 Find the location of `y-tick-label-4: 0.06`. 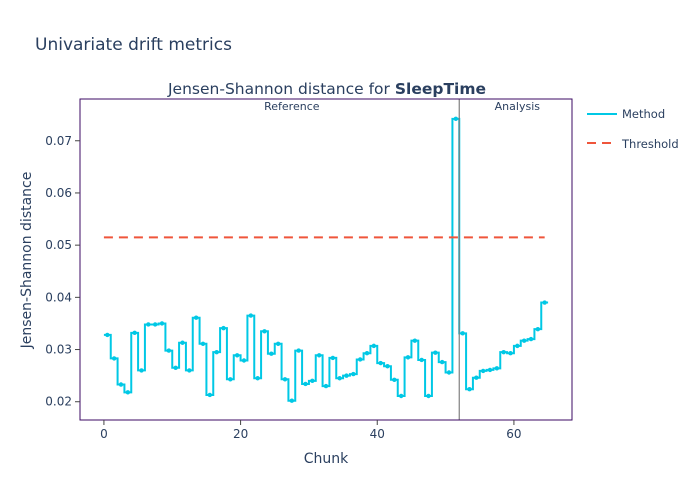

y-tick-label-4: 0.06 is located at coordinates (58, 193).